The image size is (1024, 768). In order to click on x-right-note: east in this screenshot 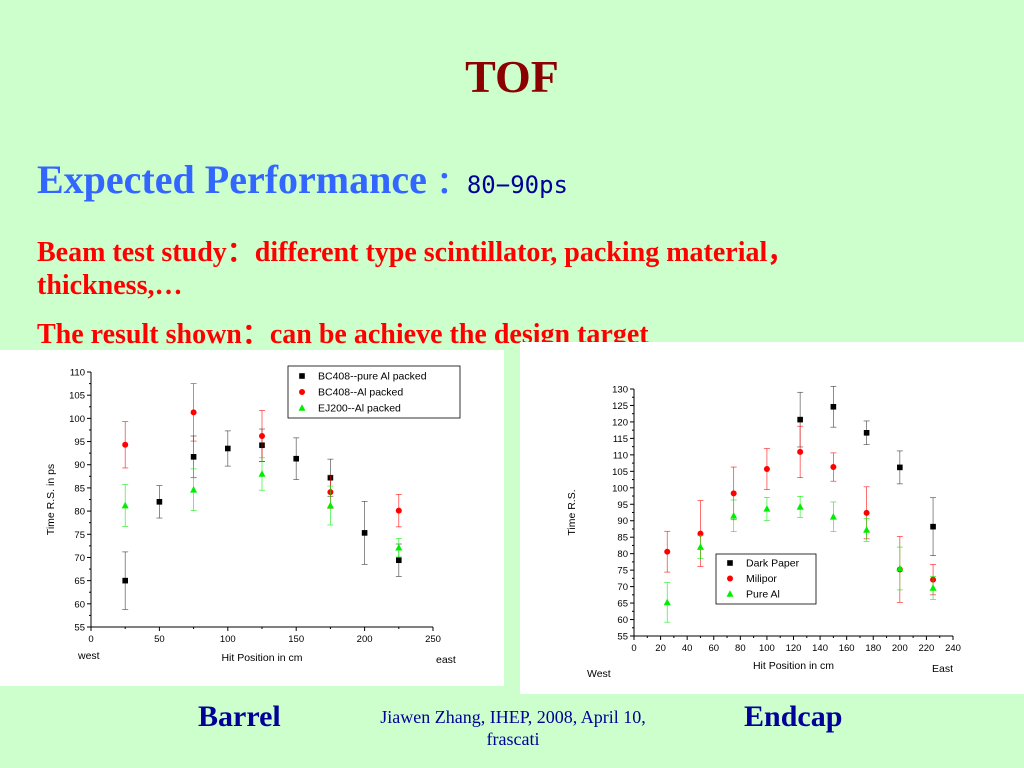, I will do `click(446, 660)`.